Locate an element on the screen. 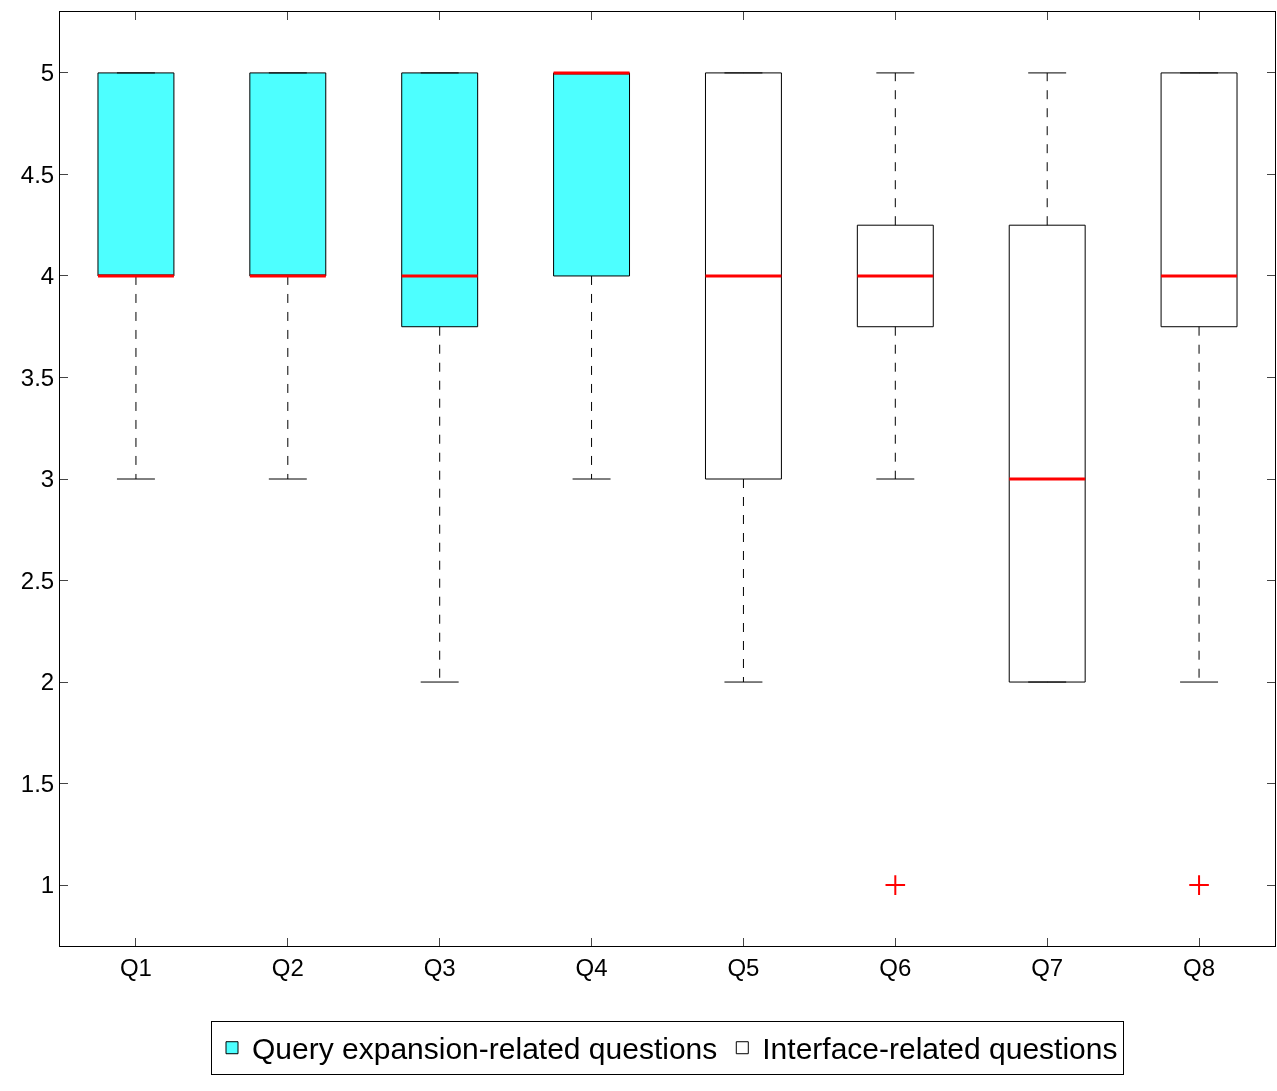  x-tick-label: Q4 is located at coordinates (591, 967).